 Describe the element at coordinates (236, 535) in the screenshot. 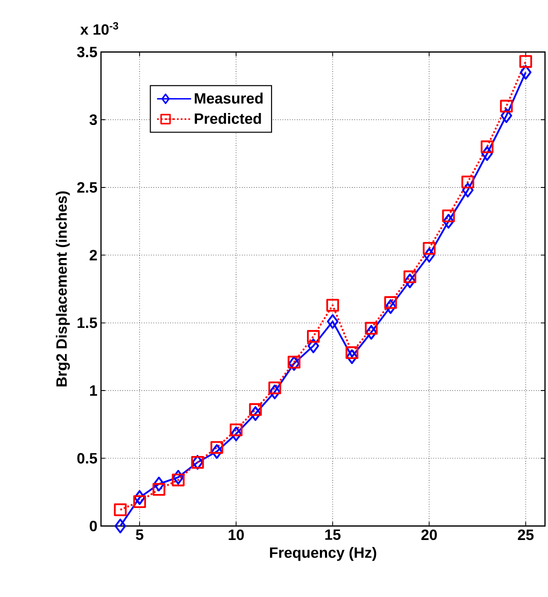

I see `x-tick-label: 10` at that location.